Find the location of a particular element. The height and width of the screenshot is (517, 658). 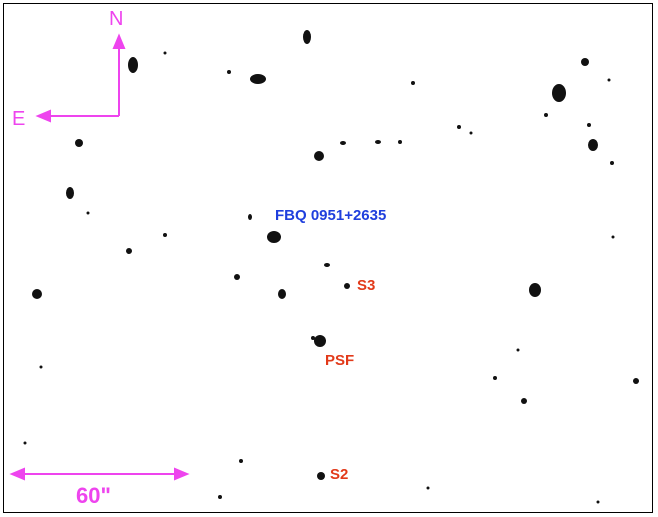

scale-bar is located at coordinates (99, 474).